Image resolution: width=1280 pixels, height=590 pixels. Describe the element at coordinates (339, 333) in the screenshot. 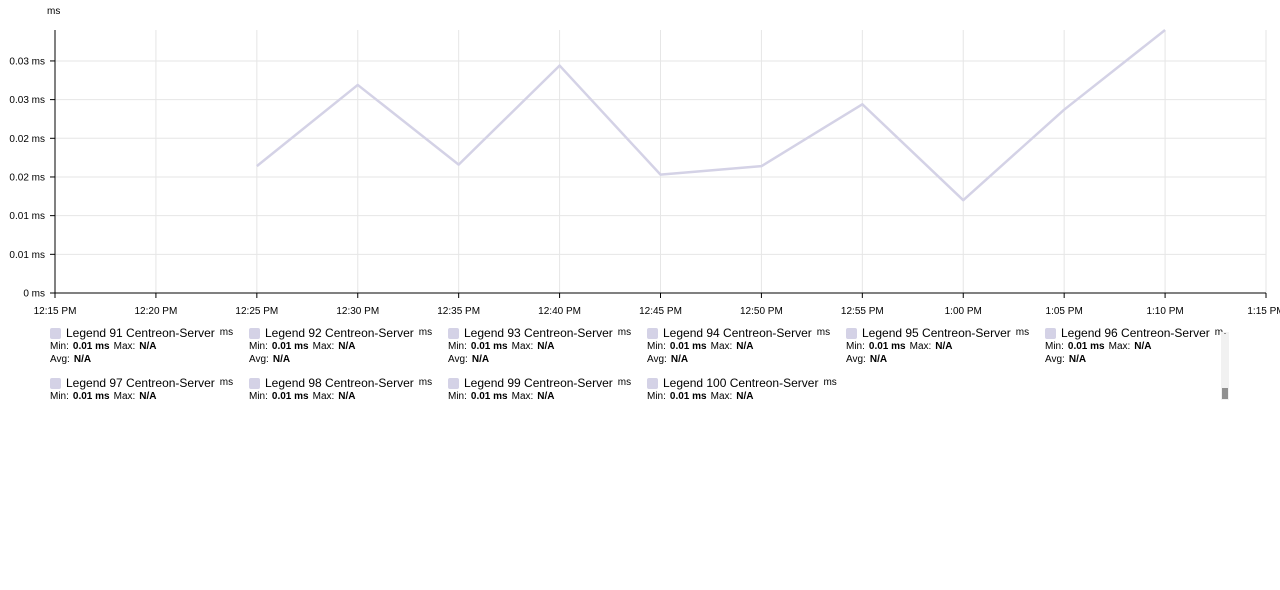

I see `legend-item-name: Legend 92 Centreon-Server` at that location.